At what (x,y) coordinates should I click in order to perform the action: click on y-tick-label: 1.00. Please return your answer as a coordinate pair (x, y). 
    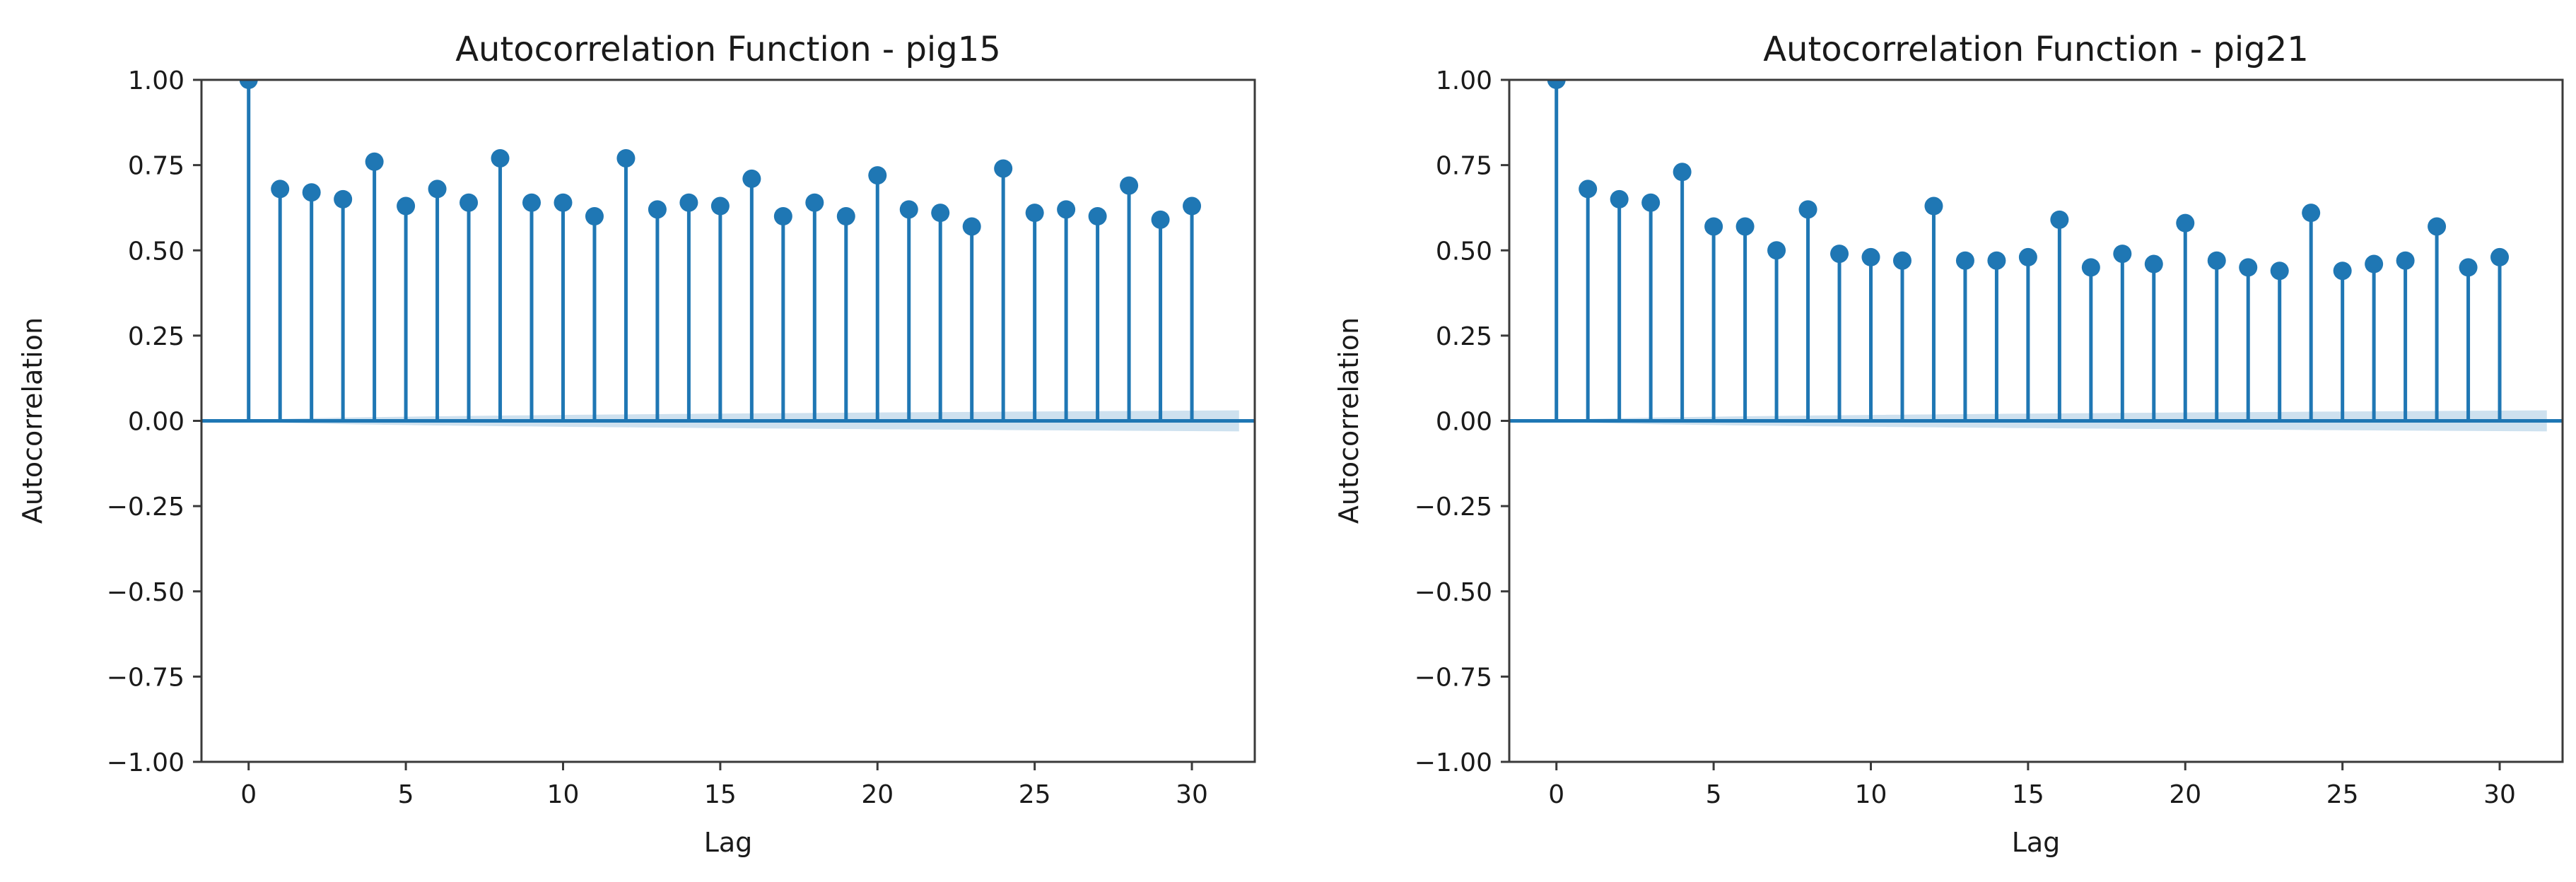
    Looking at the image, I should click on (156, 81).